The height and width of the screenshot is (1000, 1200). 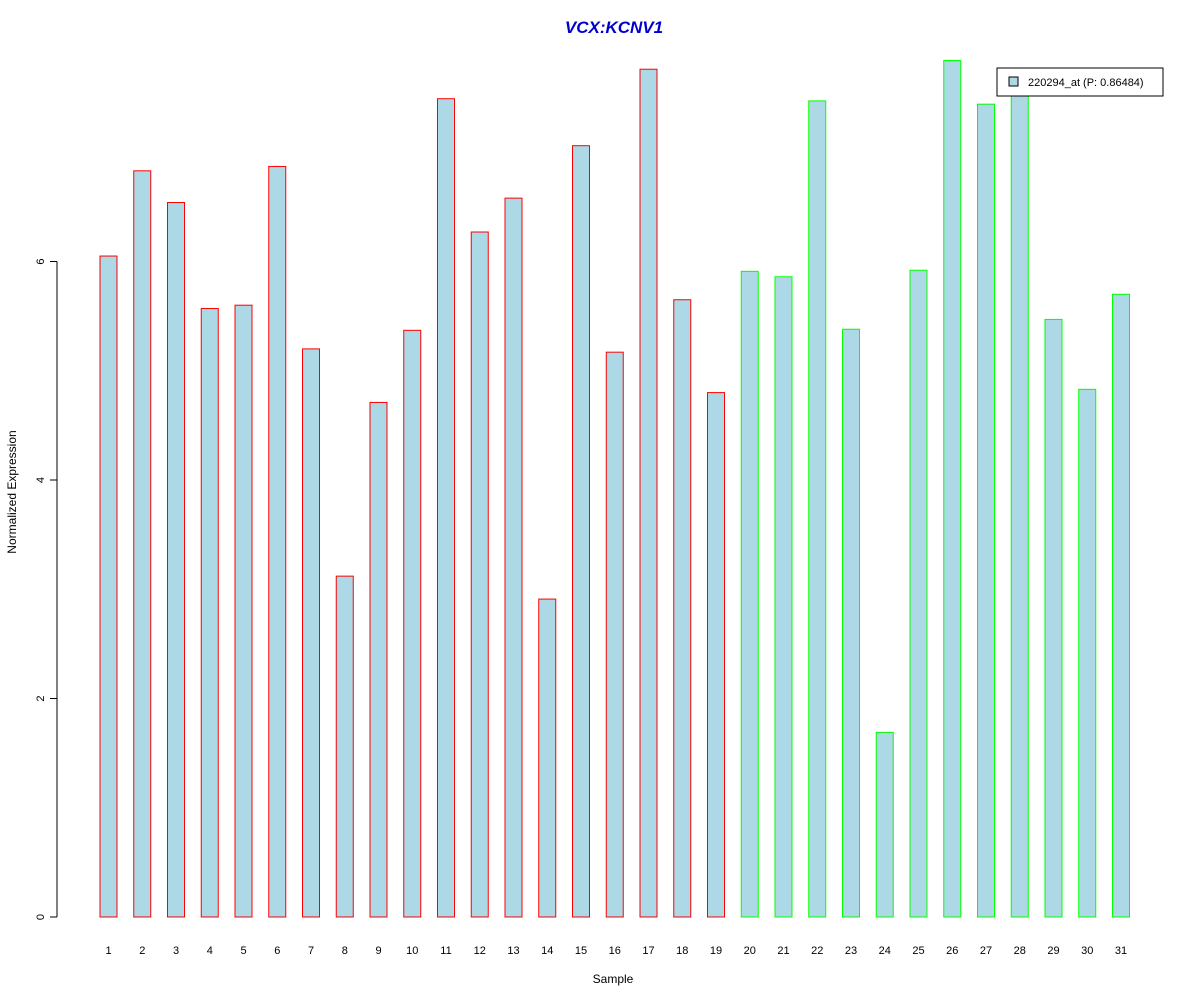 What do you see at coordinates (1053, 951) in the screenshot?
I see `x-tick-label: 29` at bounding box center [1053, 951].